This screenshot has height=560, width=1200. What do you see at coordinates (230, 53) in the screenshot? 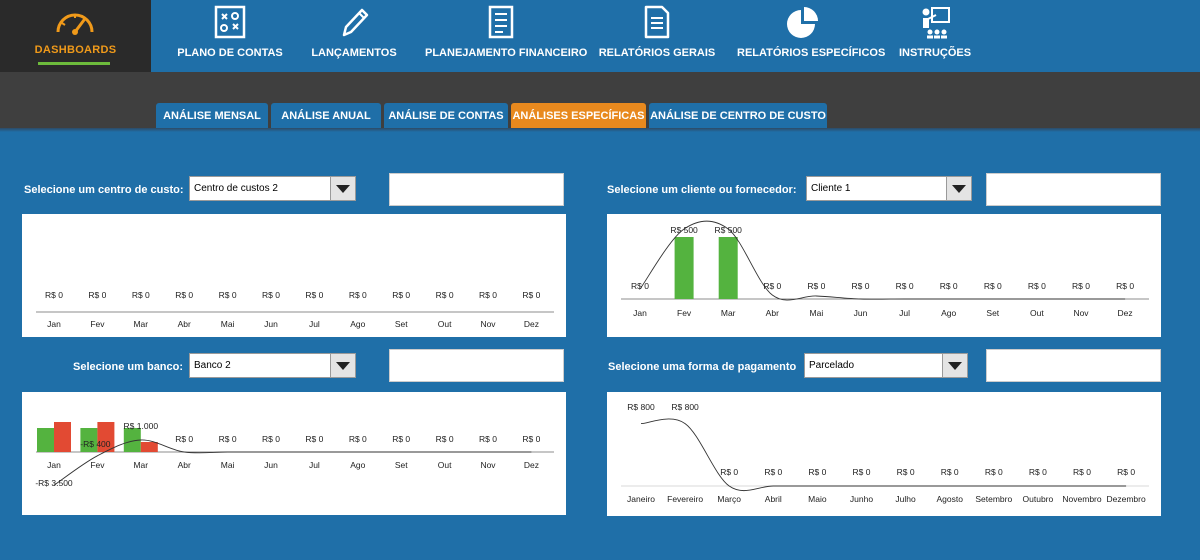
I see `nav-label: PLANO DE CONTAS` at bounding box center [230, 53].